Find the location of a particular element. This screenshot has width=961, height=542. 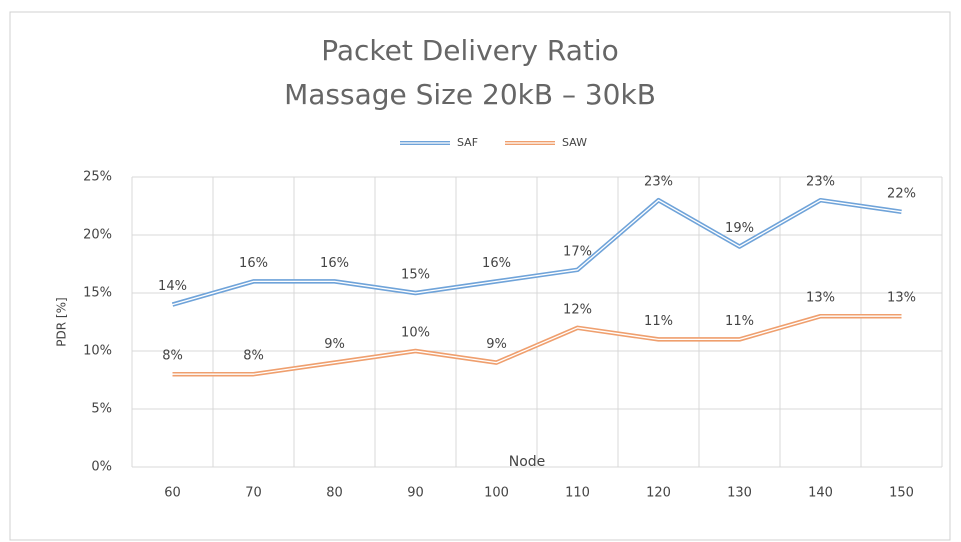

chart-title: Packet Delivery Ratio is located at coordinates (470, 50).